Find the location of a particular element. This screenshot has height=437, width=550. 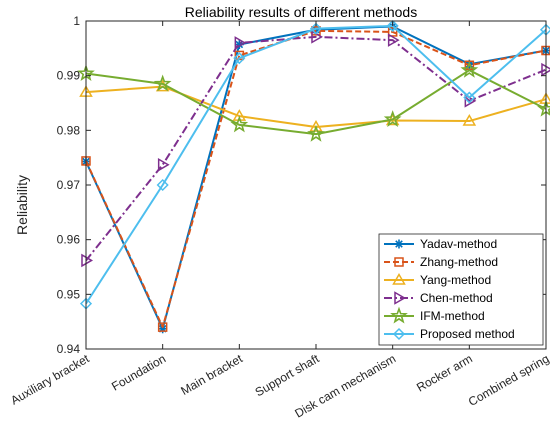

x-tick-label: Main bracket is located at coordinates (211, 374).